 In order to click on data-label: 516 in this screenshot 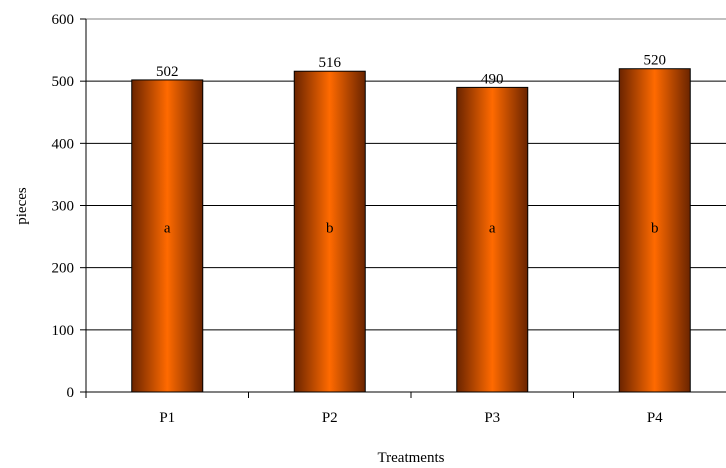, I will do `click(330, 63)`.